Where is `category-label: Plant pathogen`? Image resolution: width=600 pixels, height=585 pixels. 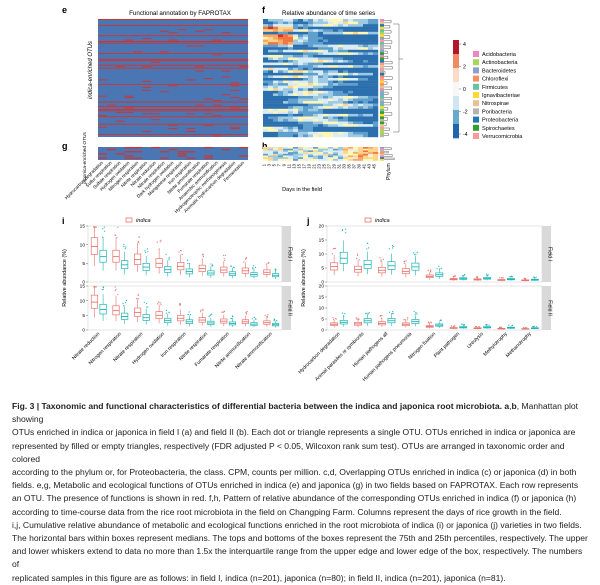
category-label: Plant pathogen is located at coordinates (447, 345).